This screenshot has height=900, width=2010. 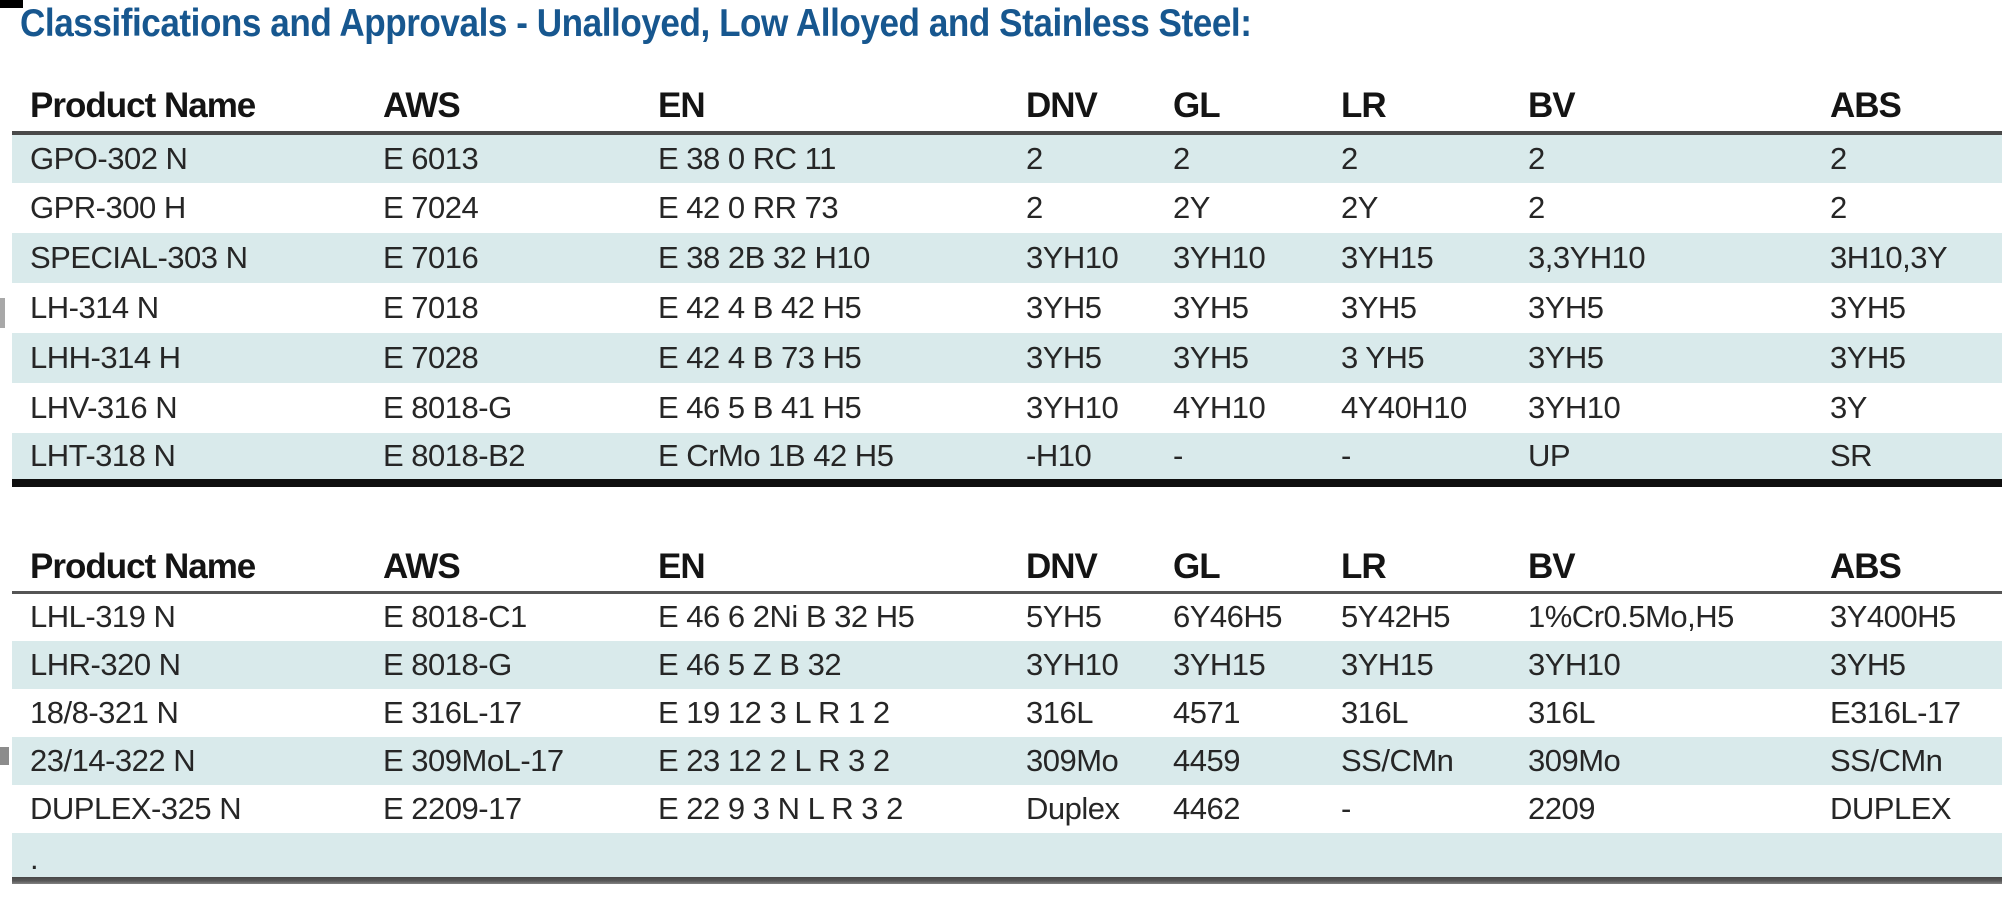 What do you see at coordinates (1561, 808) in the screenshot?
I see `bv-cell: 2209` at bounding box center [1561, 808].